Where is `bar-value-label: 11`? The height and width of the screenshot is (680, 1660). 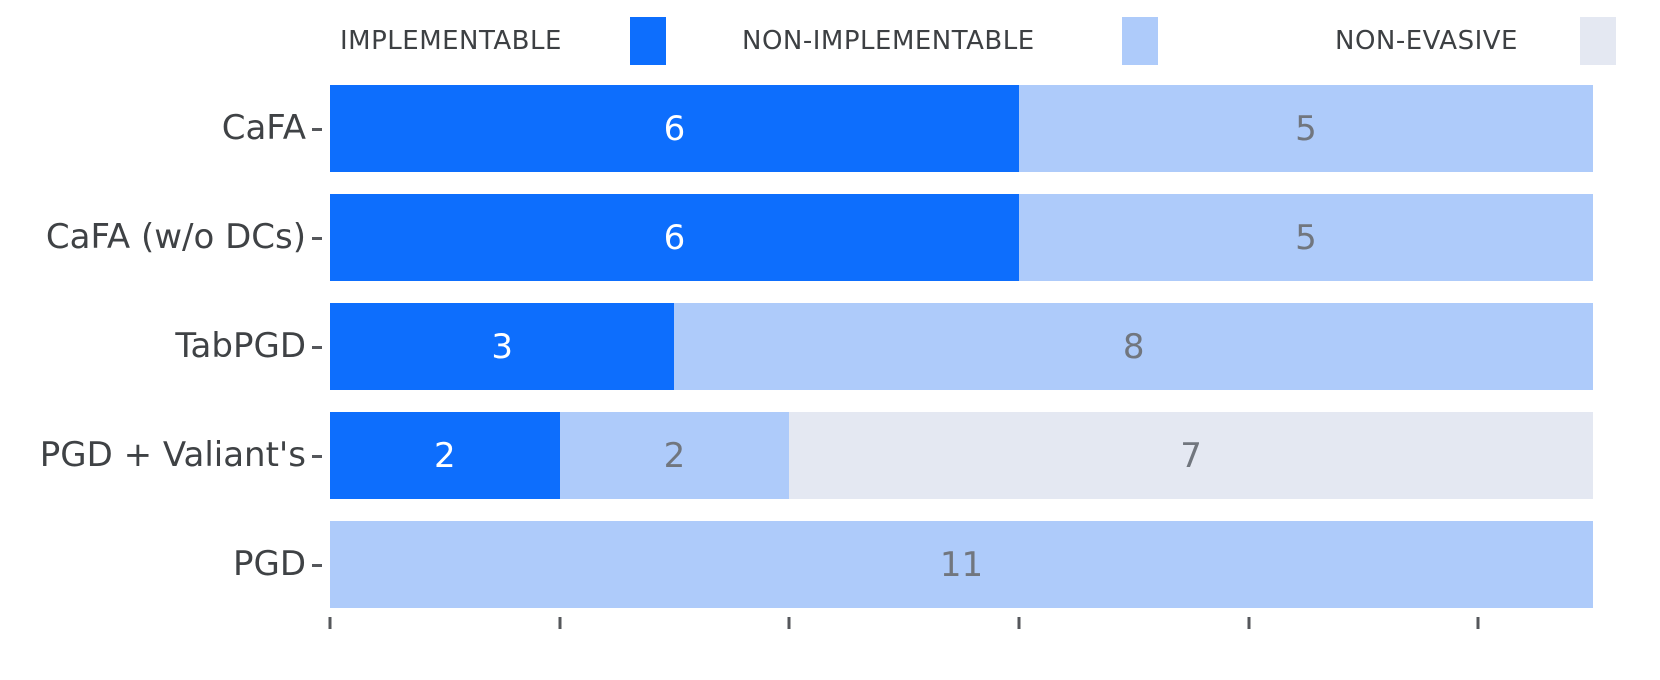
bar-value-label: 11 is located at coordinates (961, 564).